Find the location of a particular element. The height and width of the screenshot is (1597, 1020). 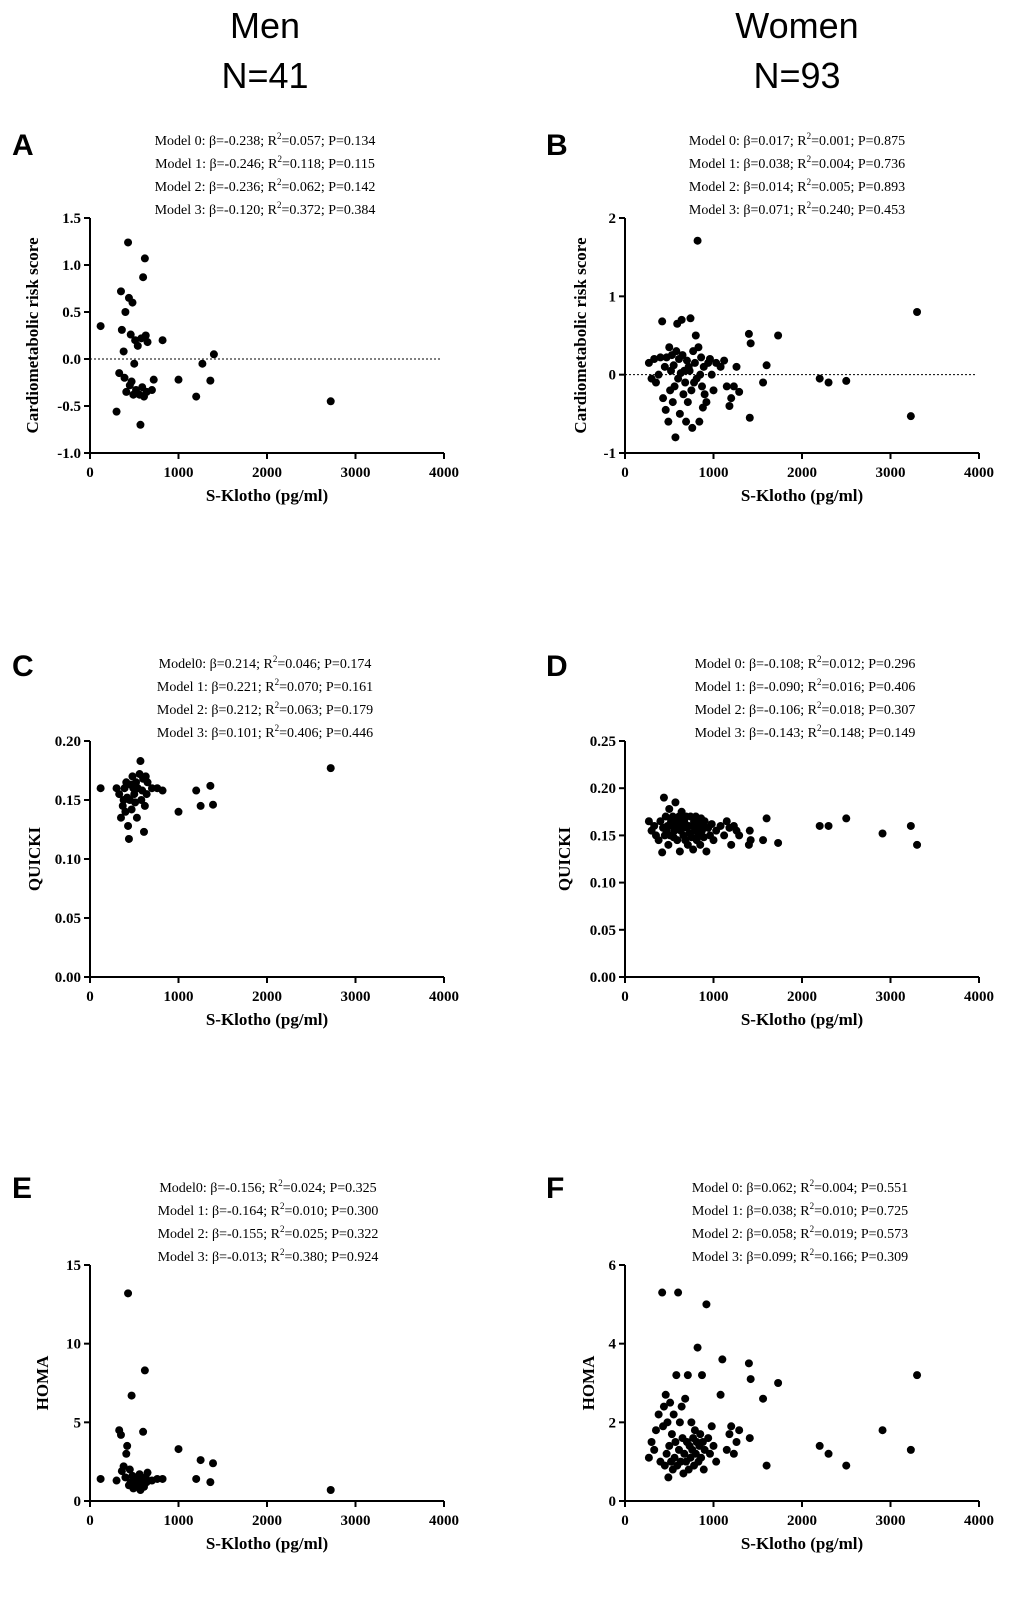

model-line-pre: Model 2: β=-0.155; R is located at coordinates (219, 1234).